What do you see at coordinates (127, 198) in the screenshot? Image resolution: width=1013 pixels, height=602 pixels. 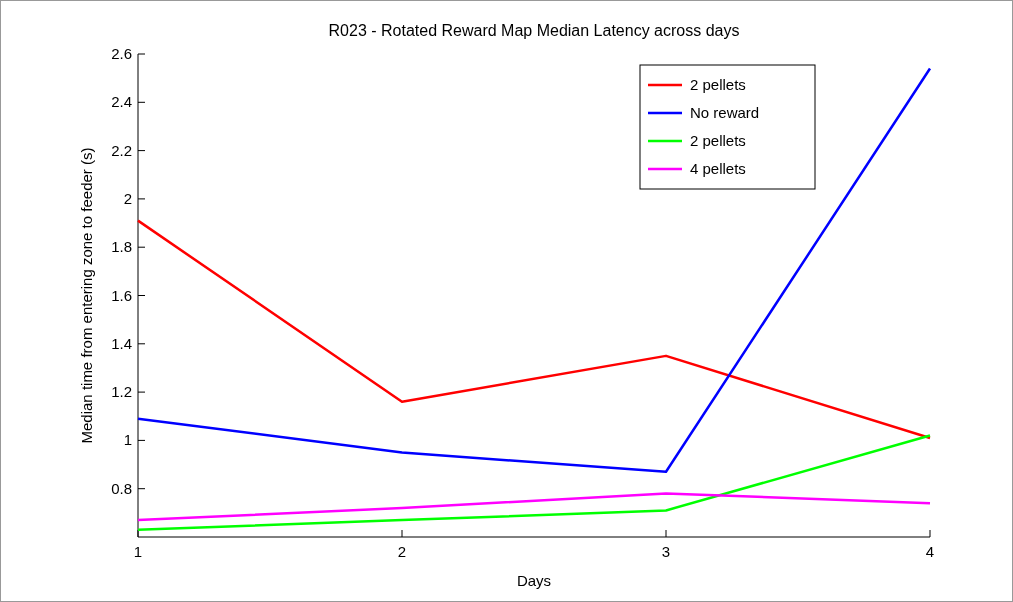 I see `y-tick-label: 2` at bounding box center [127, 198].